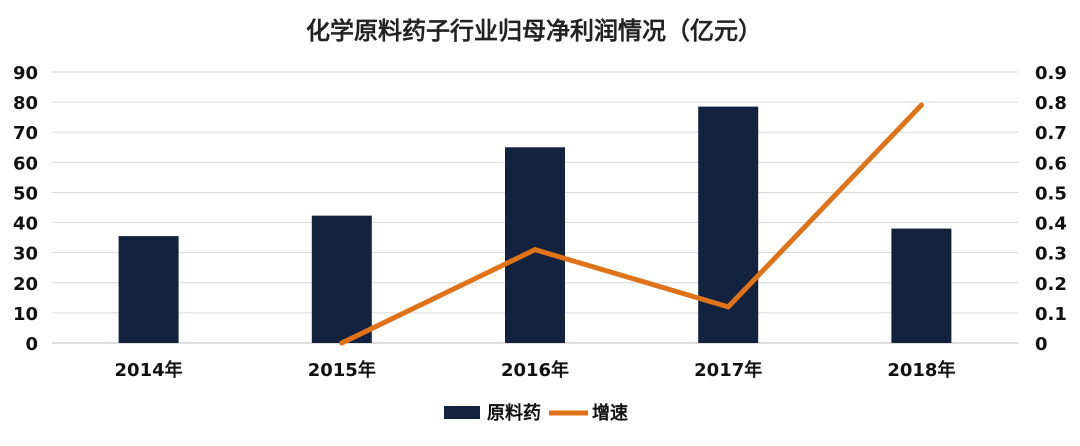  Describe the element at coordinates (1051, 284) in the screenshot. I see `right-tick-label: 0.2` at that location.